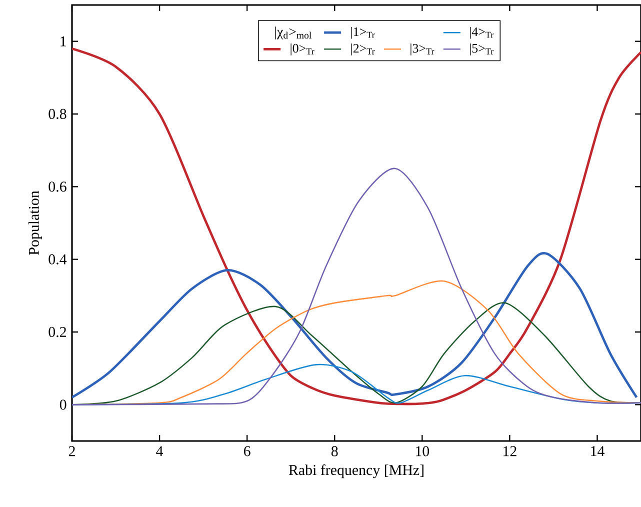 This screenshot has width=641, height=507. Describe the element at coordinates (160, 451) in the screenshot. I see `x-tick-label: 4` at that location.